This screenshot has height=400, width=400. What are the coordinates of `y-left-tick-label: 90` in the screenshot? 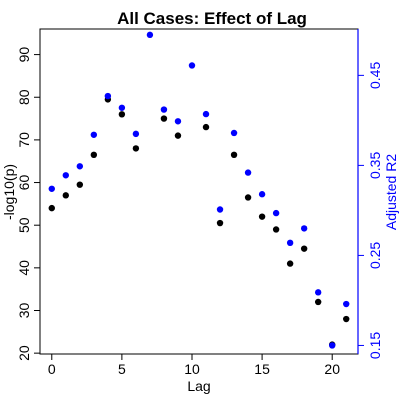 It's located at (24, 55).